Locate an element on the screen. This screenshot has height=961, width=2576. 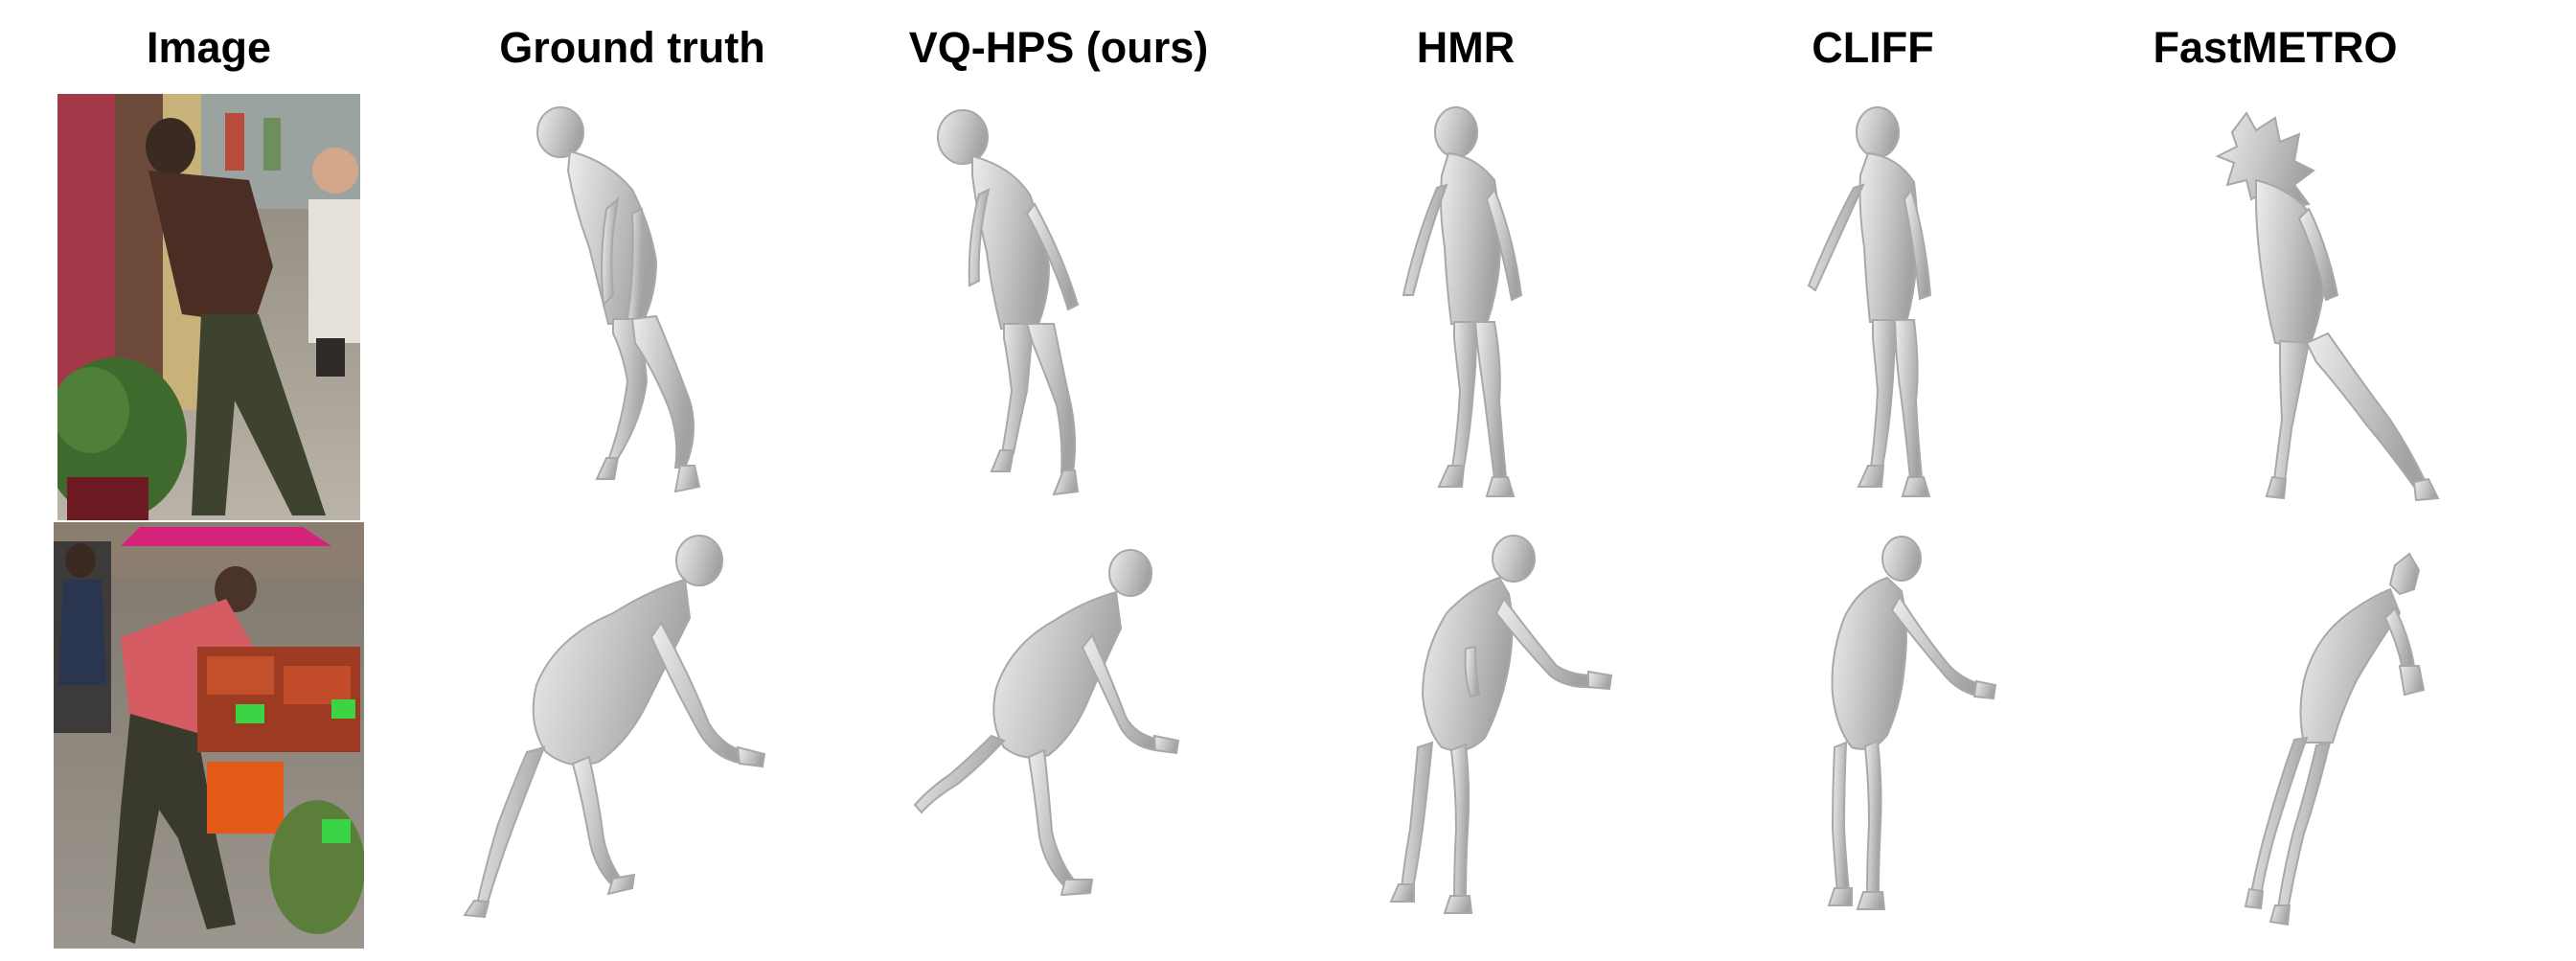
header-hmr: HMR is located at coordinates (1466, 47).